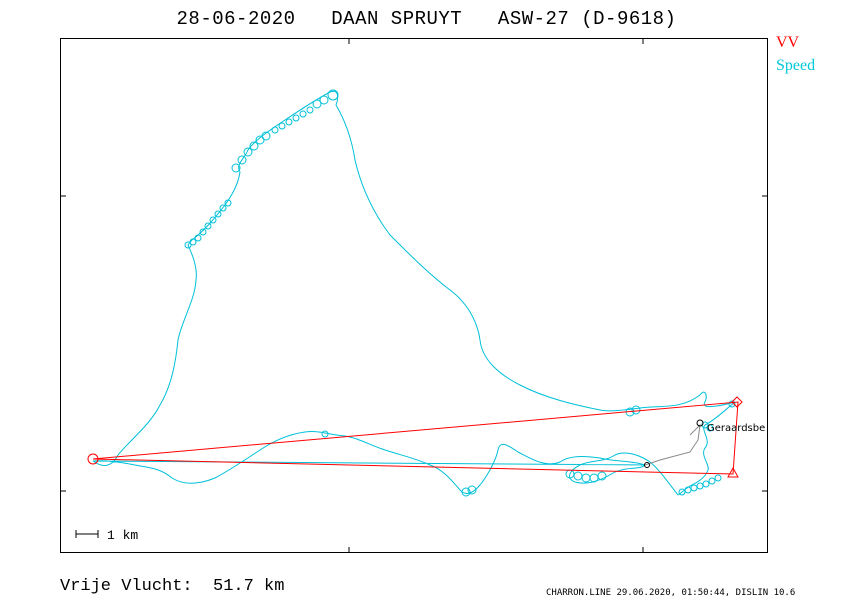 This screenshot has width=853, height=603. Describe the element at coordinates (122, 535) in the screenshot. I see `scale-label: 1 km` at that location.